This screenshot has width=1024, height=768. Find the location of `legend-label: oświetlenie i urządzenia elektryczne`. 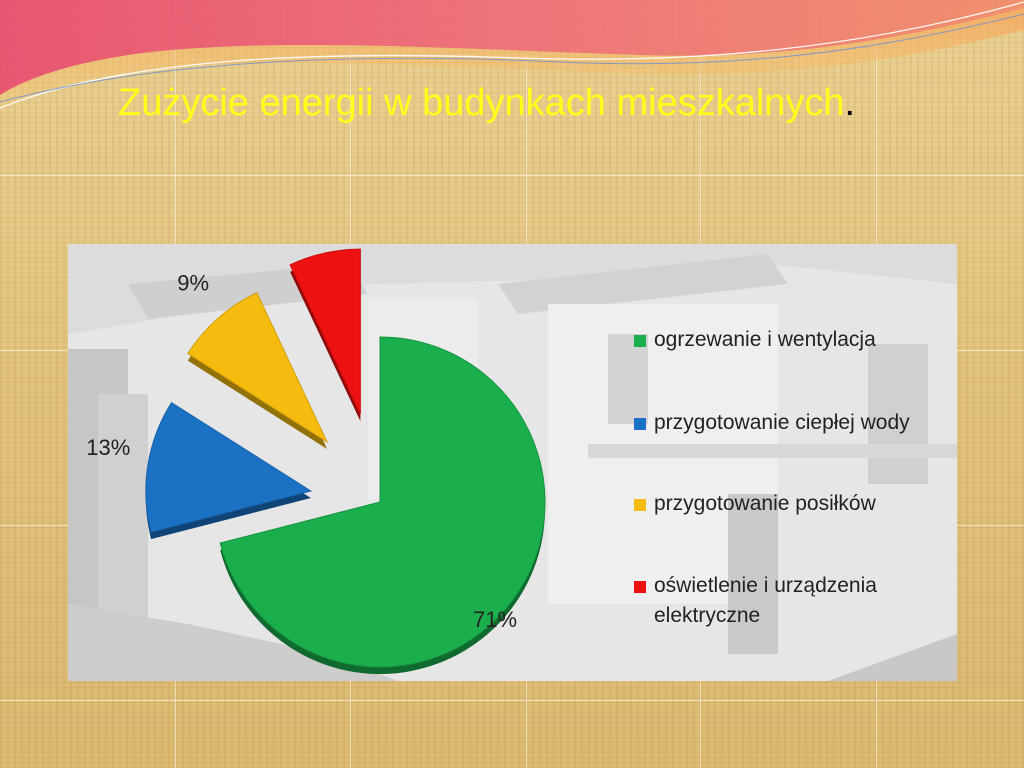

legend-label: oświetlenie i urządzenia elektryczne is located at coordinates (765, 600).